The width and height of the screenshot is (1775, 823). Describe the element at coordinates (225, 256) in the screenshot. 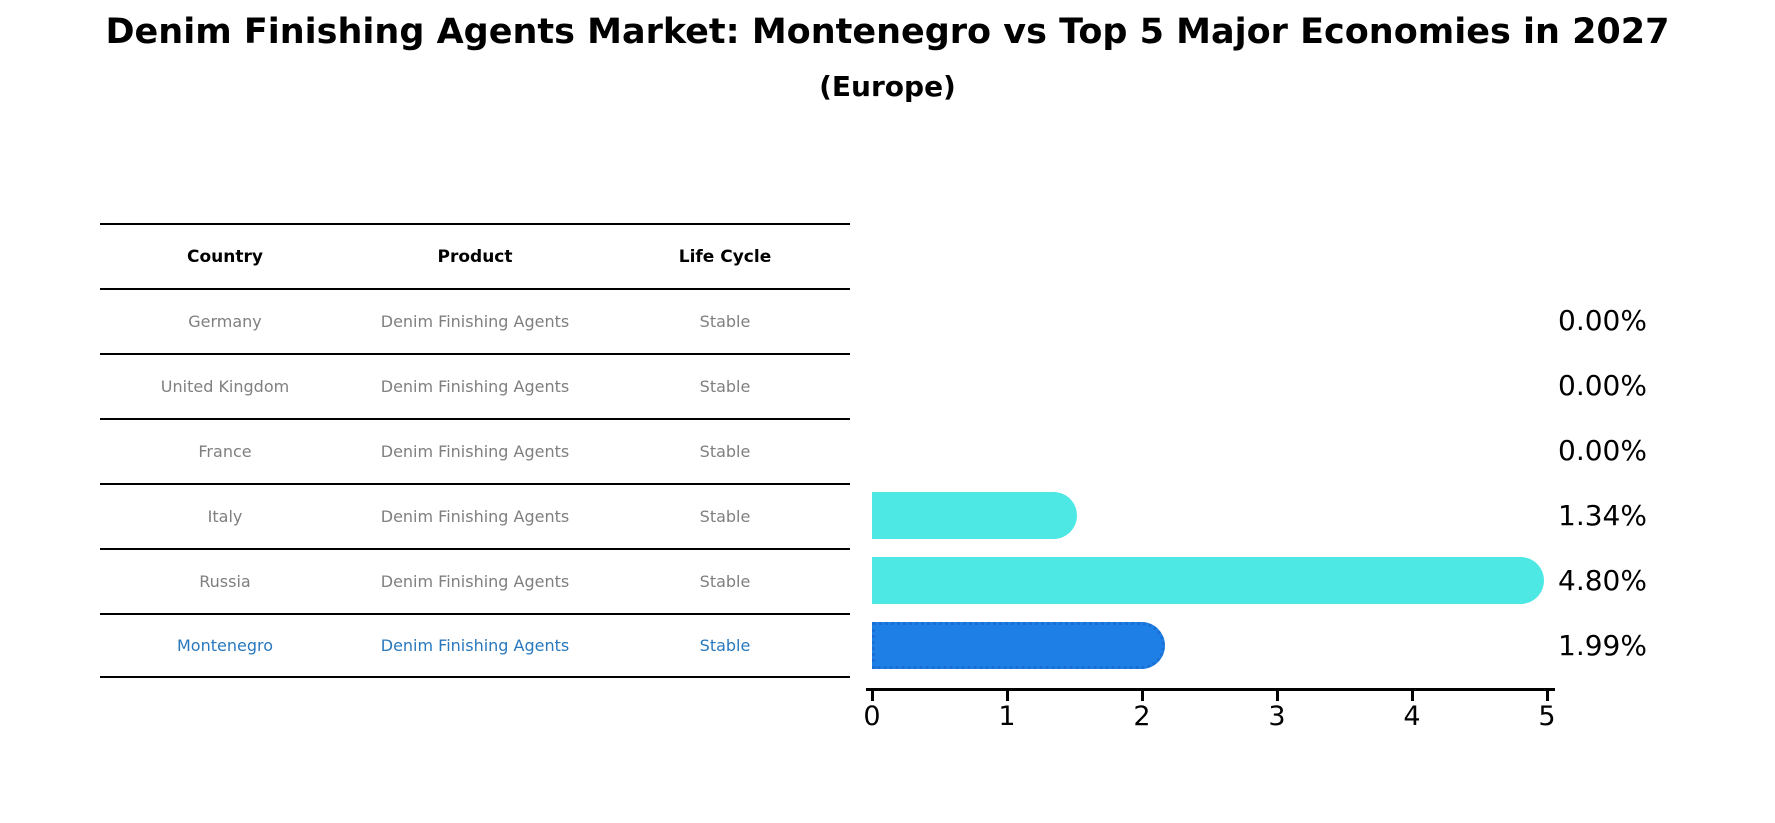

I see `column-header-country: Country` at that location.